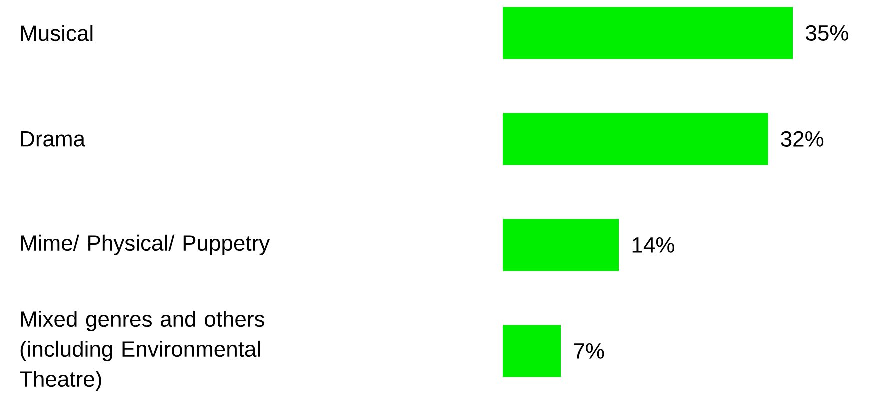 The image size is (871, 401). I want to click on data-label: 32%, so click(802, 139).